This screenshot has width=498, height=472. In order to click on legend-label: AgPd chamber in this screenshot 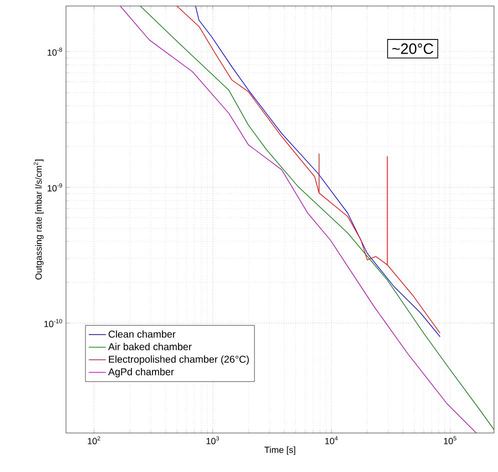, I will do `click(141, 373)`.